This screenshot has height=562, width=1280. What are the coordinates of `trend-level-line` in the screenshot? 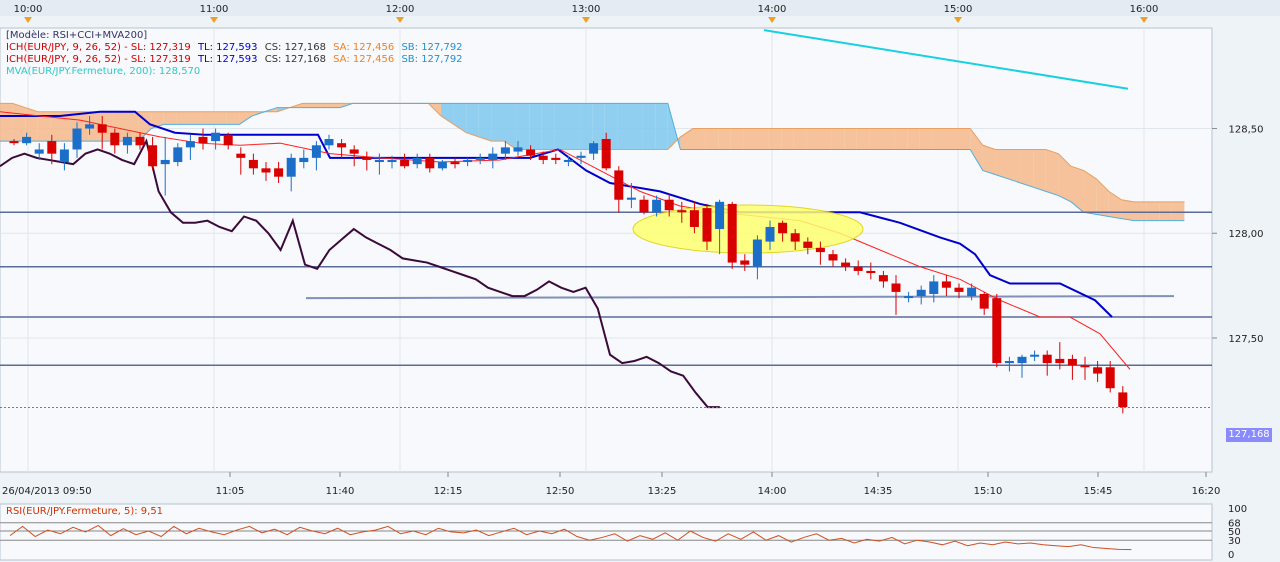 It's located at (740, 297).